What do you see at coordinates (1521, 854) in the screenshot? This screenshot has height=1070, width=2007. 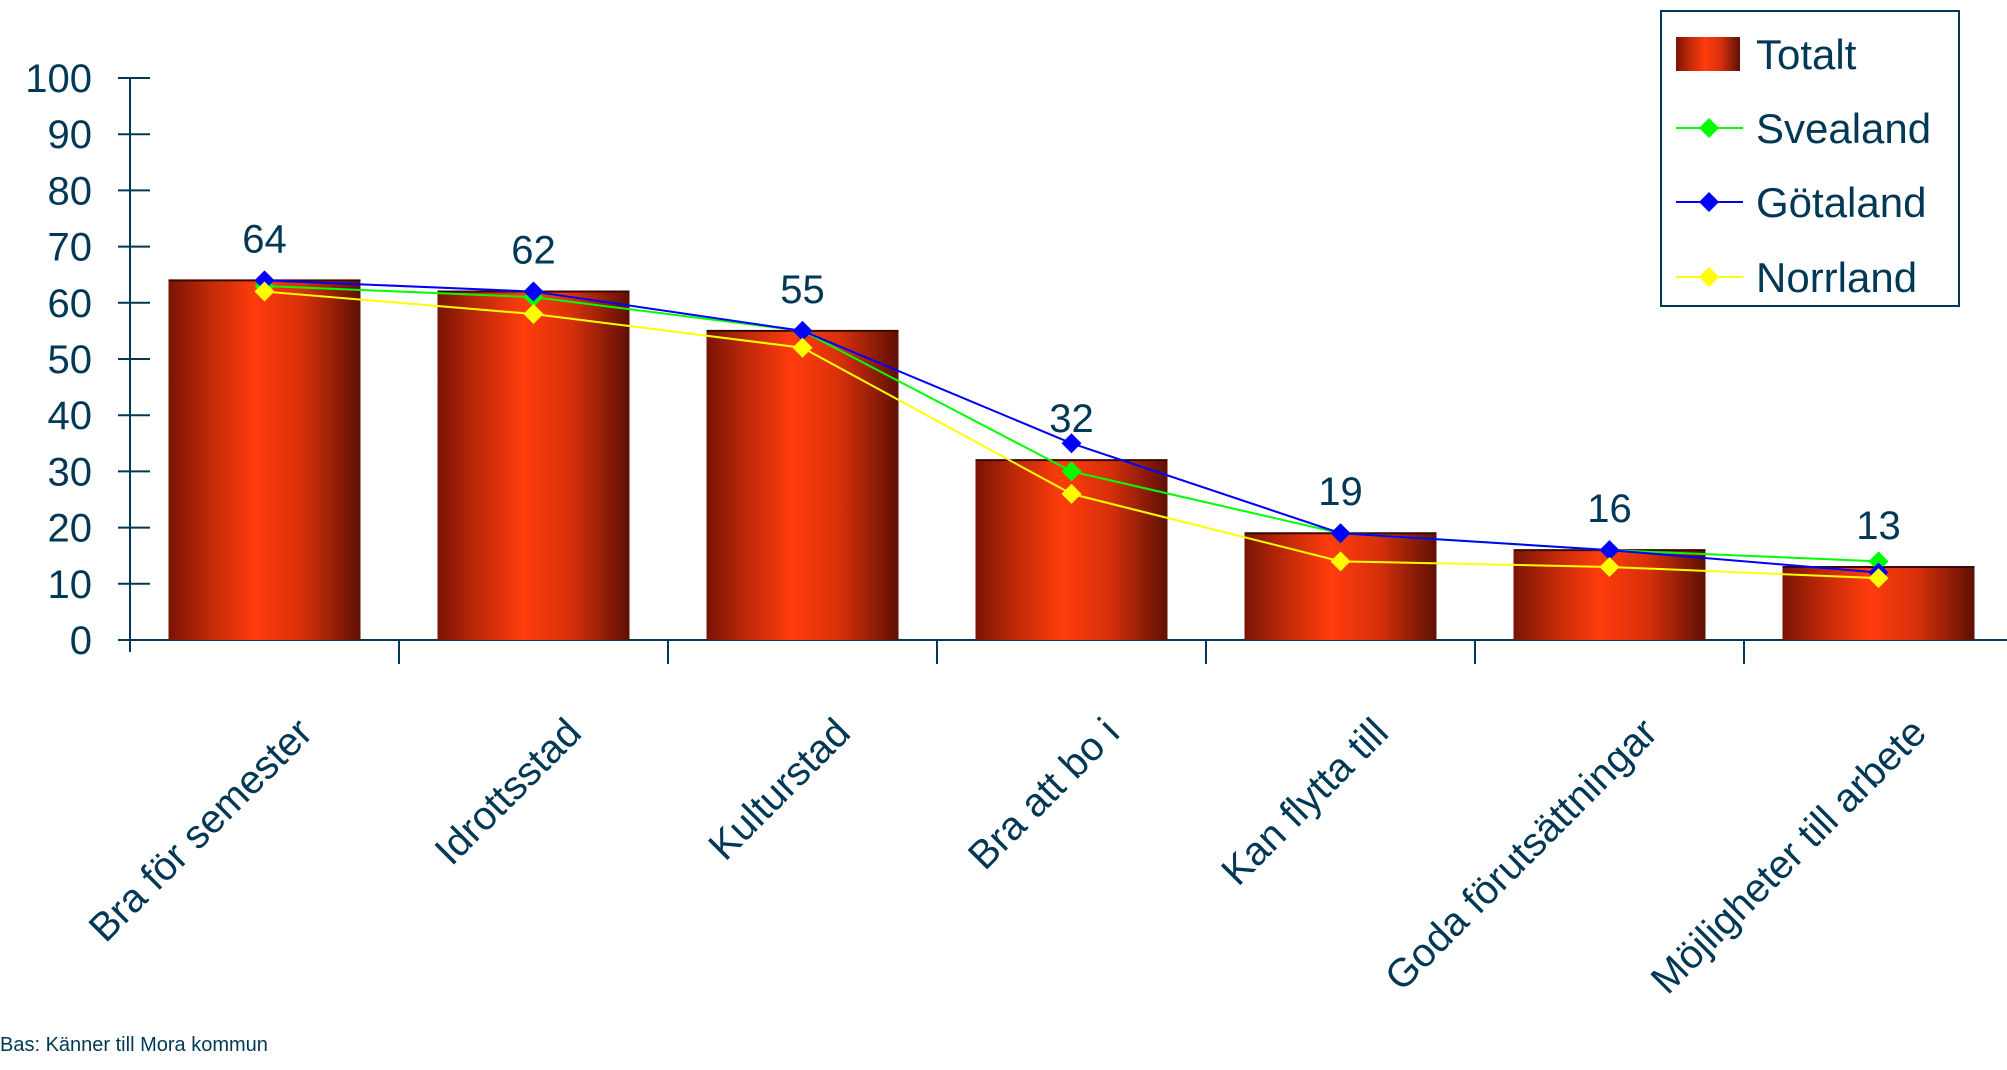 I see `x-category-label: Goda förutsättningar` at bounding box center [1521, 854].